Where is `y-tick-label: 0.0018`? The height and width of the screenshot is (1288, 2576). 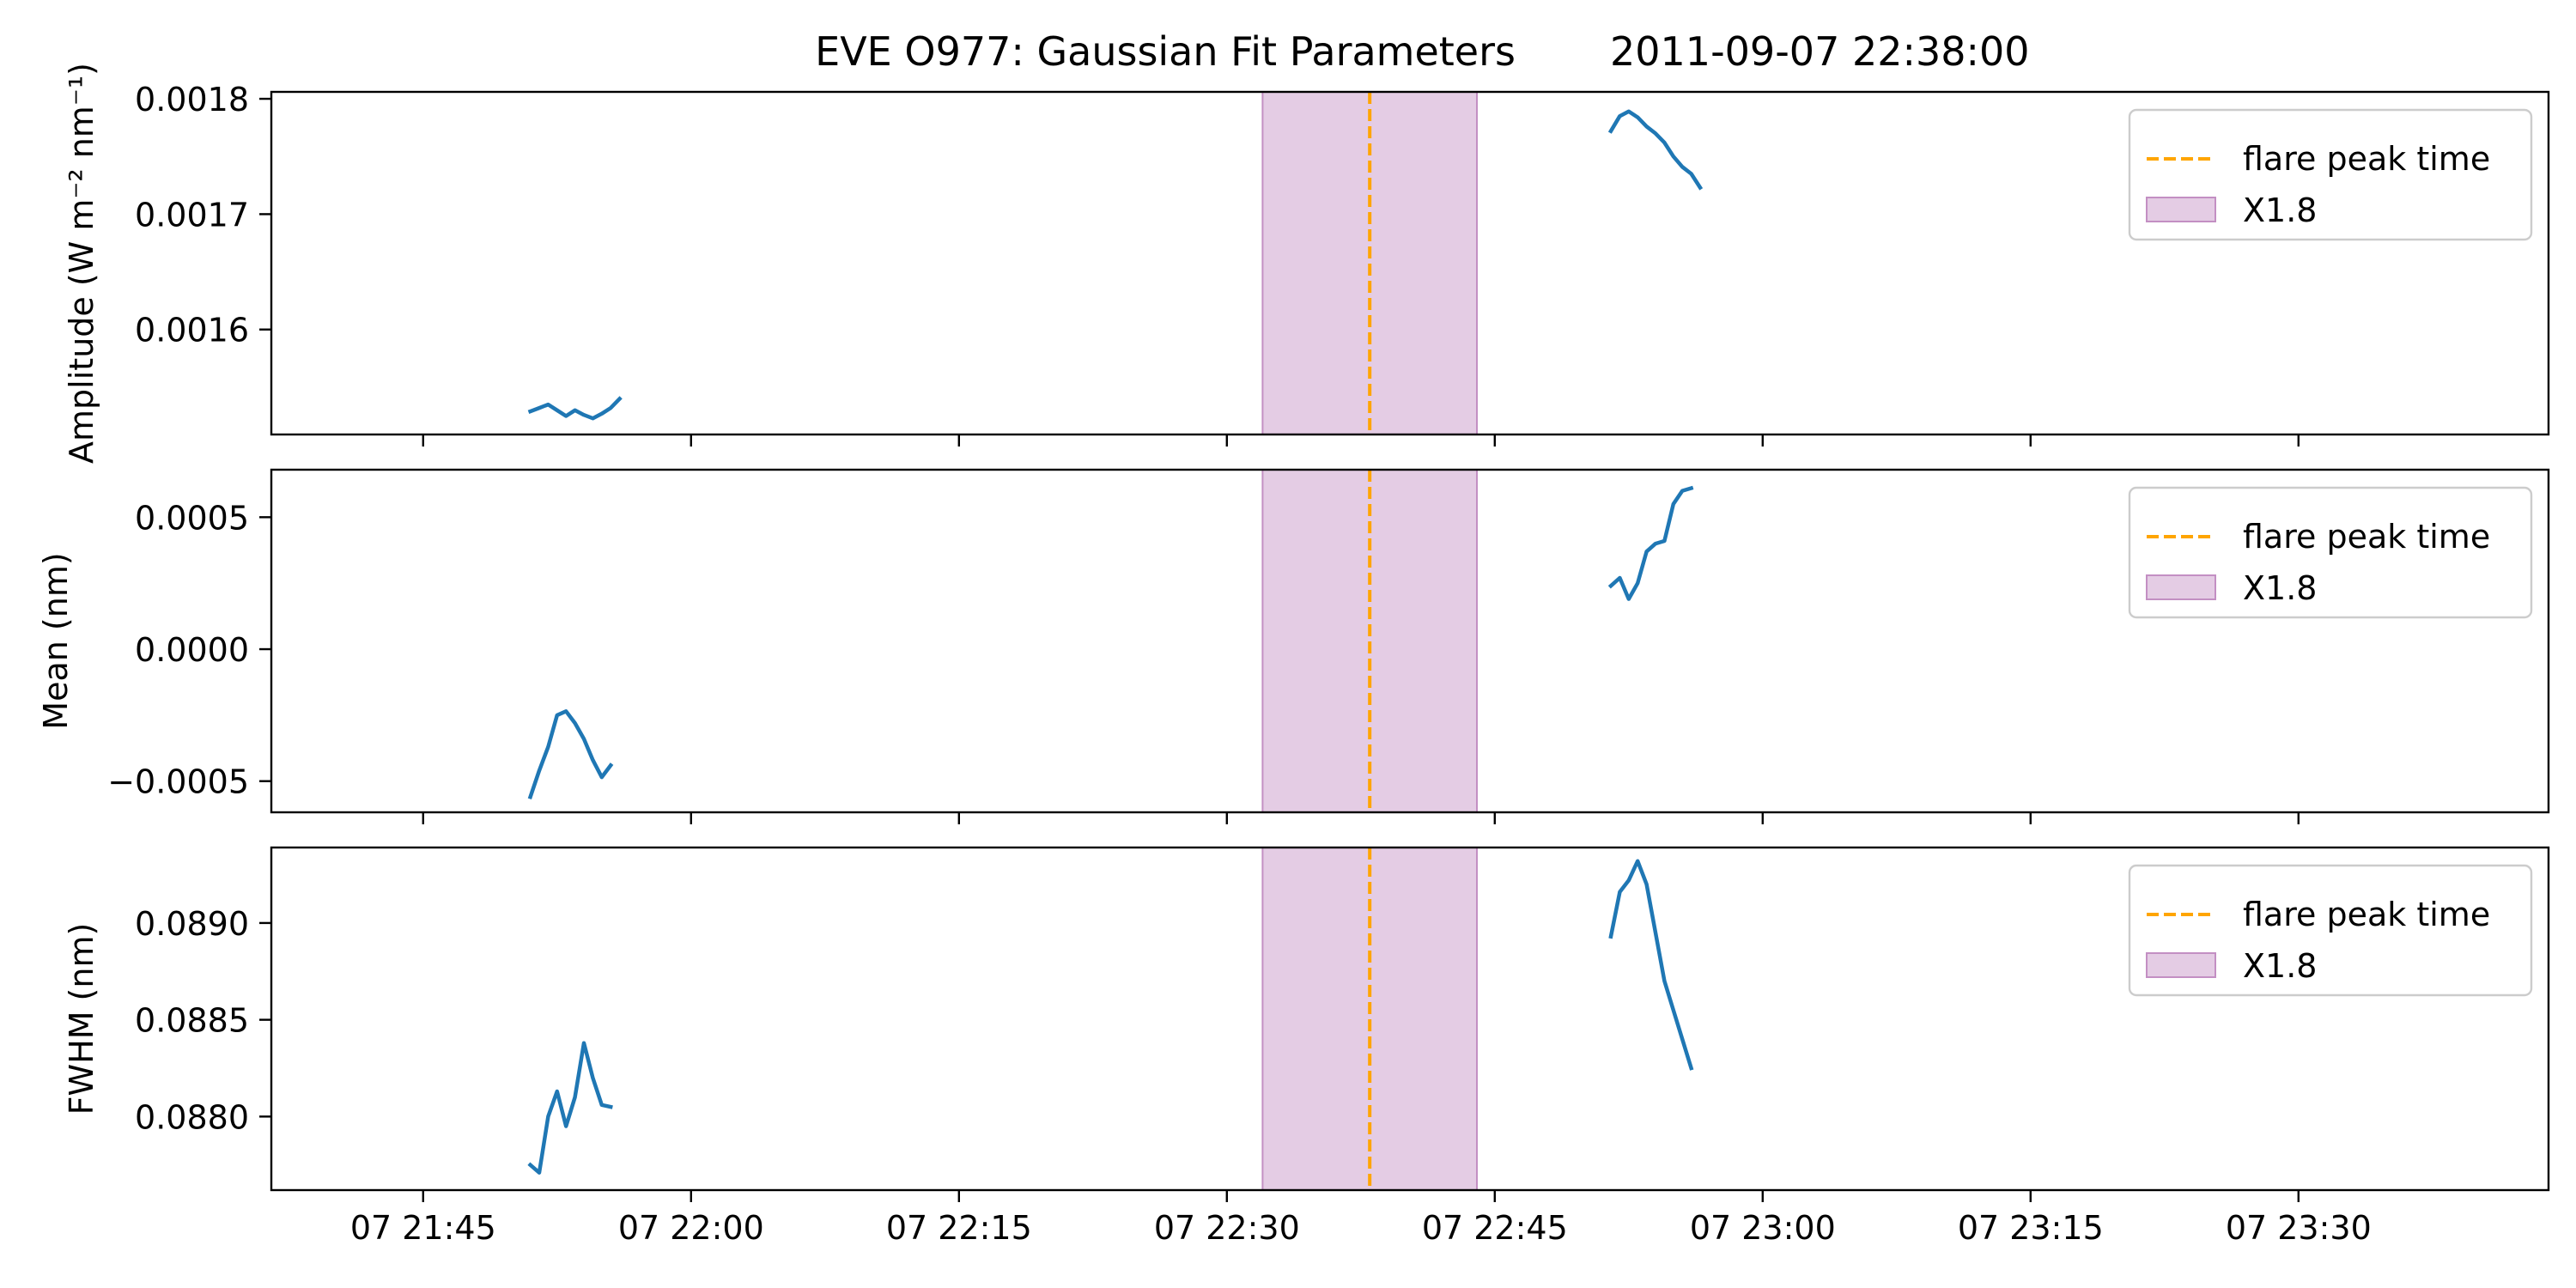 y-tick-label: 0.0018 is located at coordinates (192, 99).